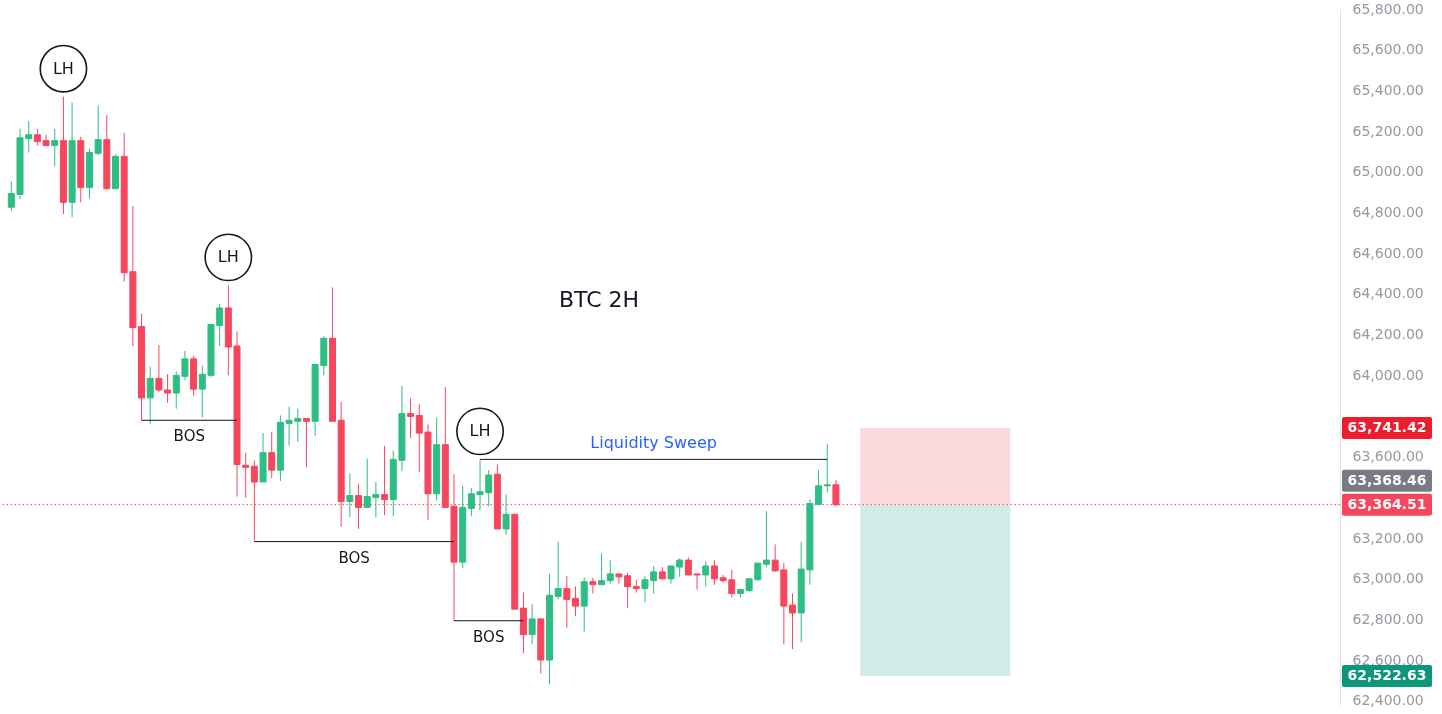 This screenshot has width=1442, height=714. I want to click on y-tick-label: 62,400.00, so click(1388, 700).